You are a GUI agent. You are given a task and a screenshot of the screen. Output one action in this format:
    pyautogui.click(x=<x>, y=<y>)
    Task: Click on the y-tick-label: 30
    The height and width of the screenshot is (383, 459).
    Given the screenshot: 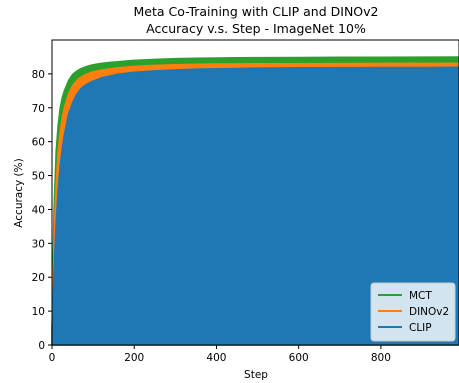 What is the action you would take?
    pyautogui.click(x=38, y=244)
    